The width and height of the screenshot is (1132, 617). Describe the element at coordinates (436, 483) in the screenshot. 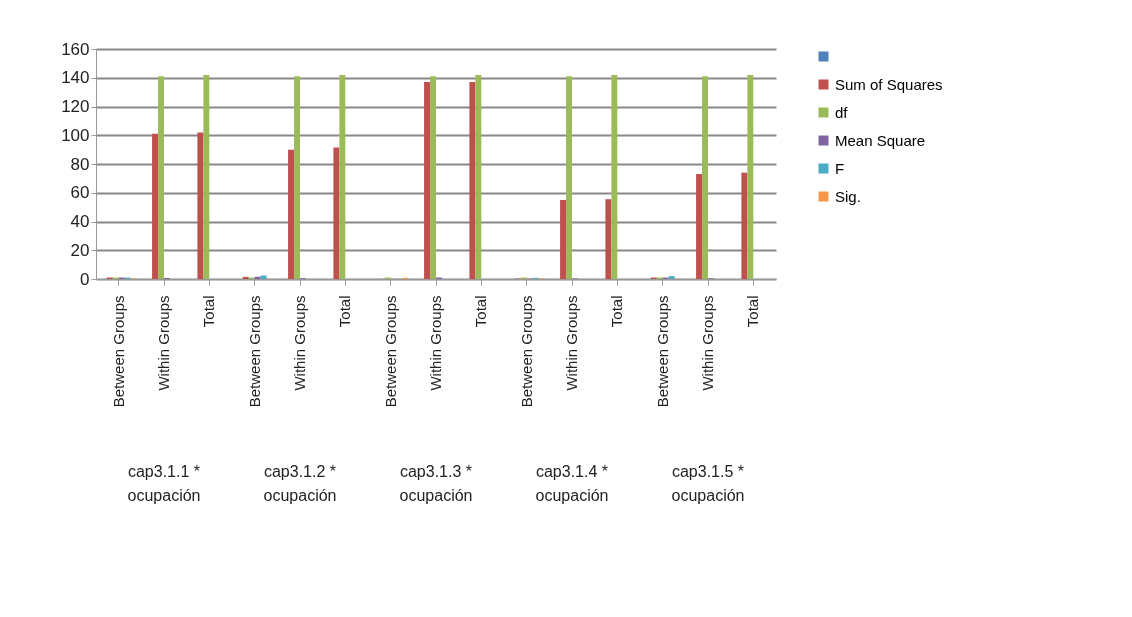

I see `text: cap3.1.3 * ocupación` at that location.